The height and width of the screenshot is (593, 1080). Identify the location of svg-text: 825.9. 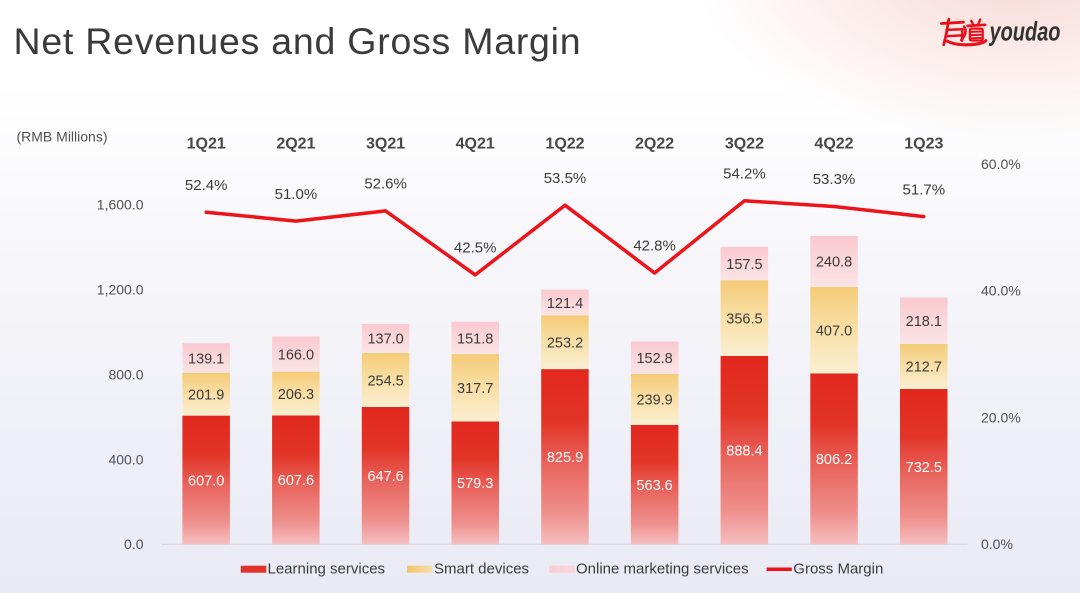
(565, 458).